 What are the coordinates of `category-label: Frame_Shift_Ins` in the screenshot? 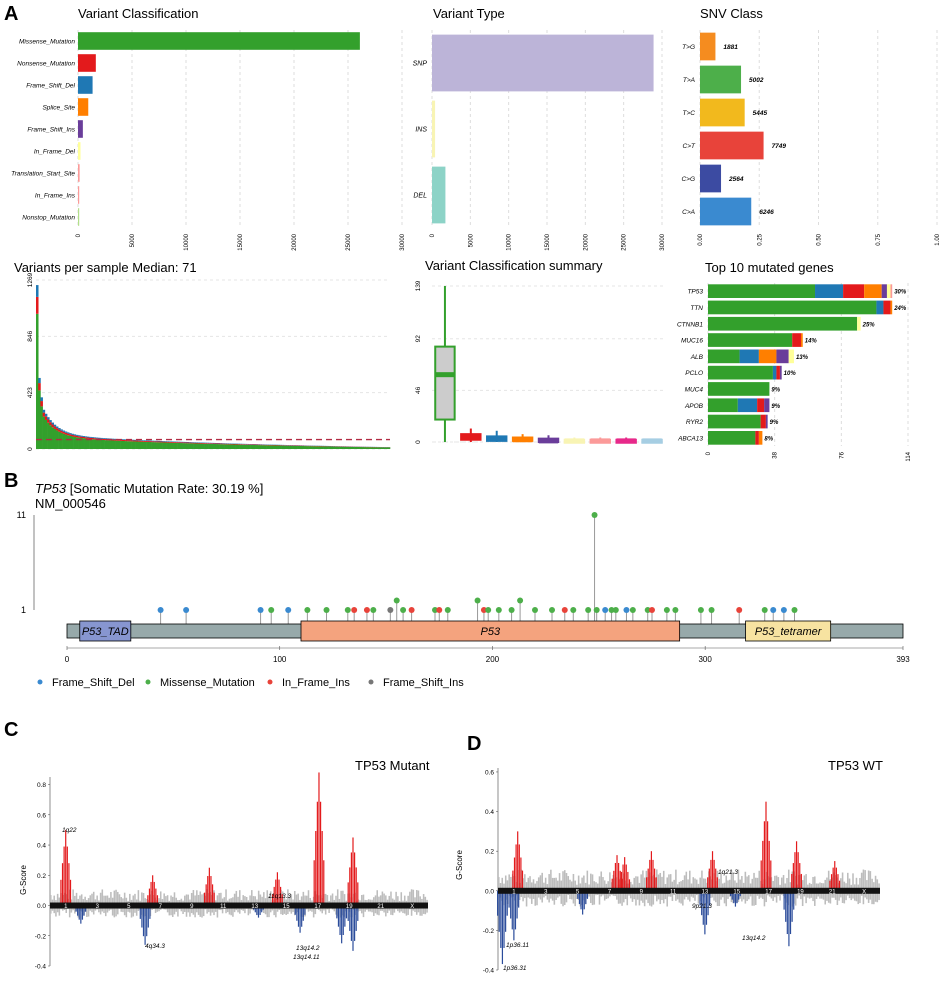 It's located at (51, 130).